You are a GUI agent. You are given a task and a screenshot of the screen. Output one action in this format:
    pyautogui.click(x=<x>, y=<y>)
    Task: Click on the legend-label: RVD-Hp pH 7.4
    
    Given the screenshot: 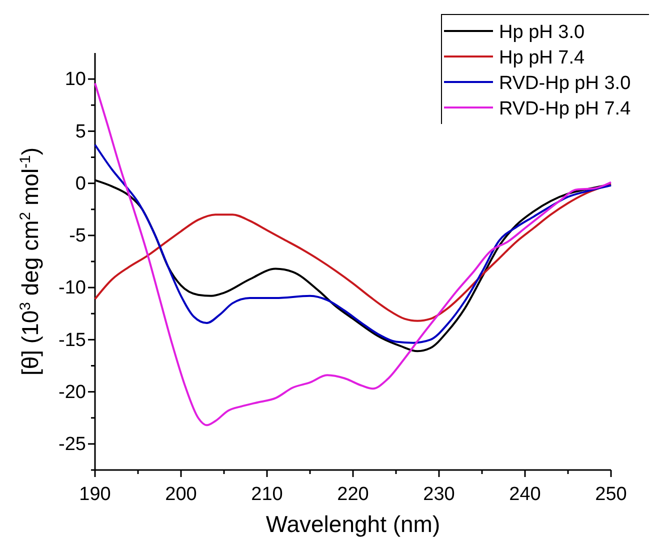 What is the action you would take?
    pyautogui.click(x=565, y=109)
    